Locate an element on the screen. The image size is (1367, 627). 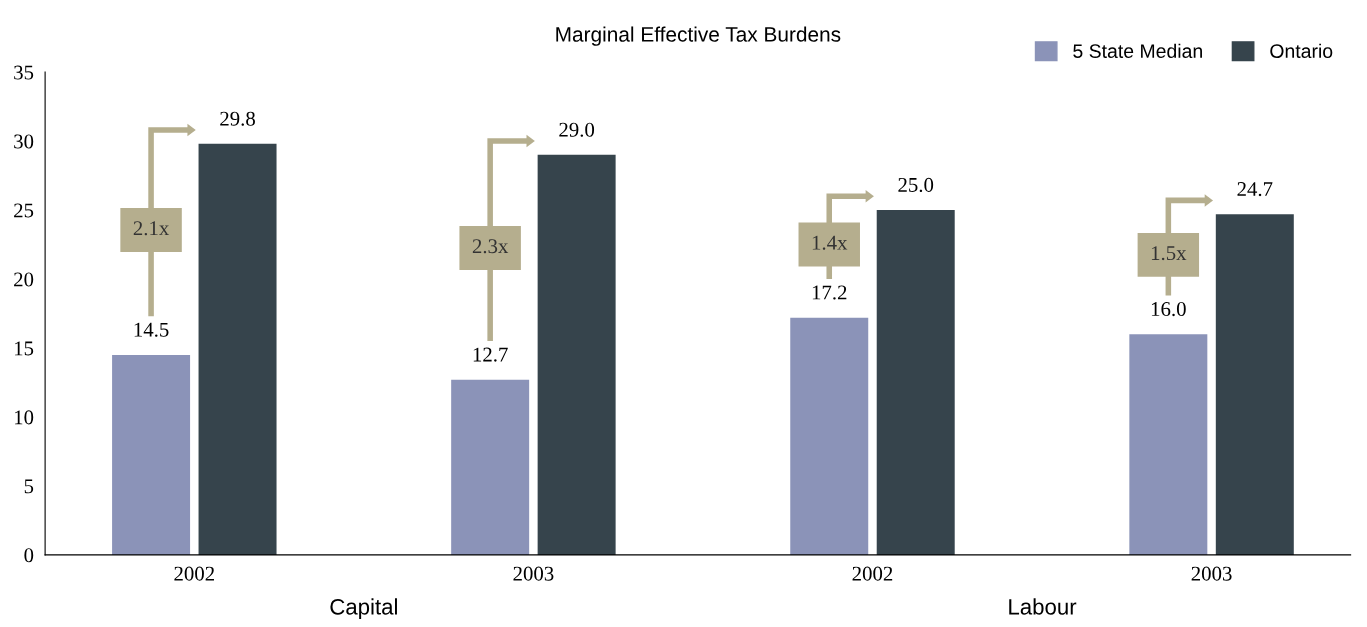
legend-label: Ontario is located at coordinates (1301, 50).